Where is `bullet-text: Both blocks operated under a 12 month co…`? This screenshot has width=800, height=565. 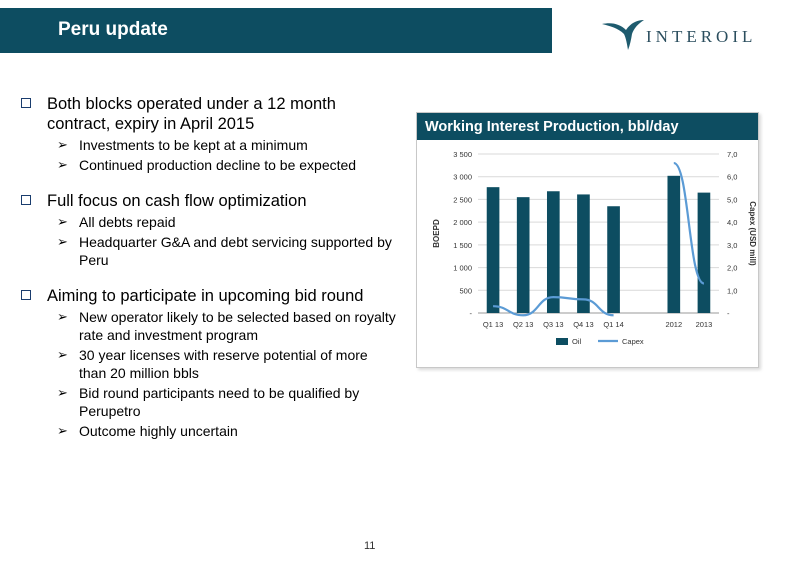
bullet-text: Both blocks operated under a 12 month co… is located at coordinates (191, 114).